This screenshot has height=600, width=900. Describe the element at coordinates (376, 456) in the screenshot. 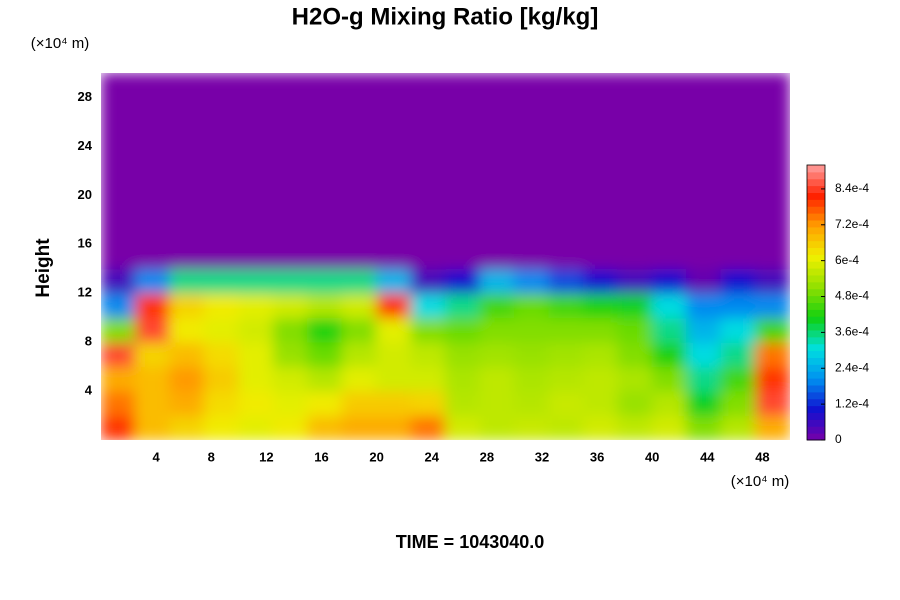

I see `x-tick-label: 20` at that location.